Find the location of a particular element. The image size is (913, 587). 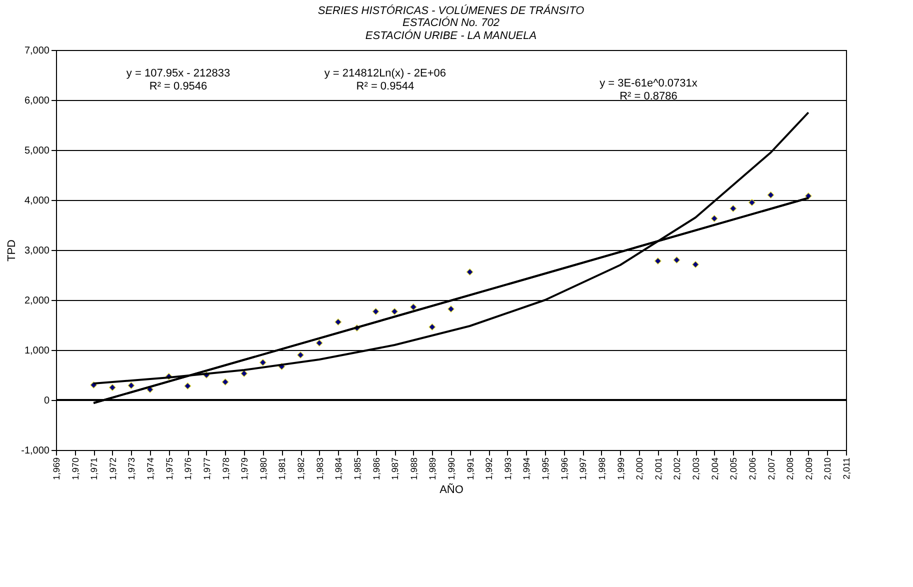

x-tick-label: 1,999 is located at coordinates (621, 469).